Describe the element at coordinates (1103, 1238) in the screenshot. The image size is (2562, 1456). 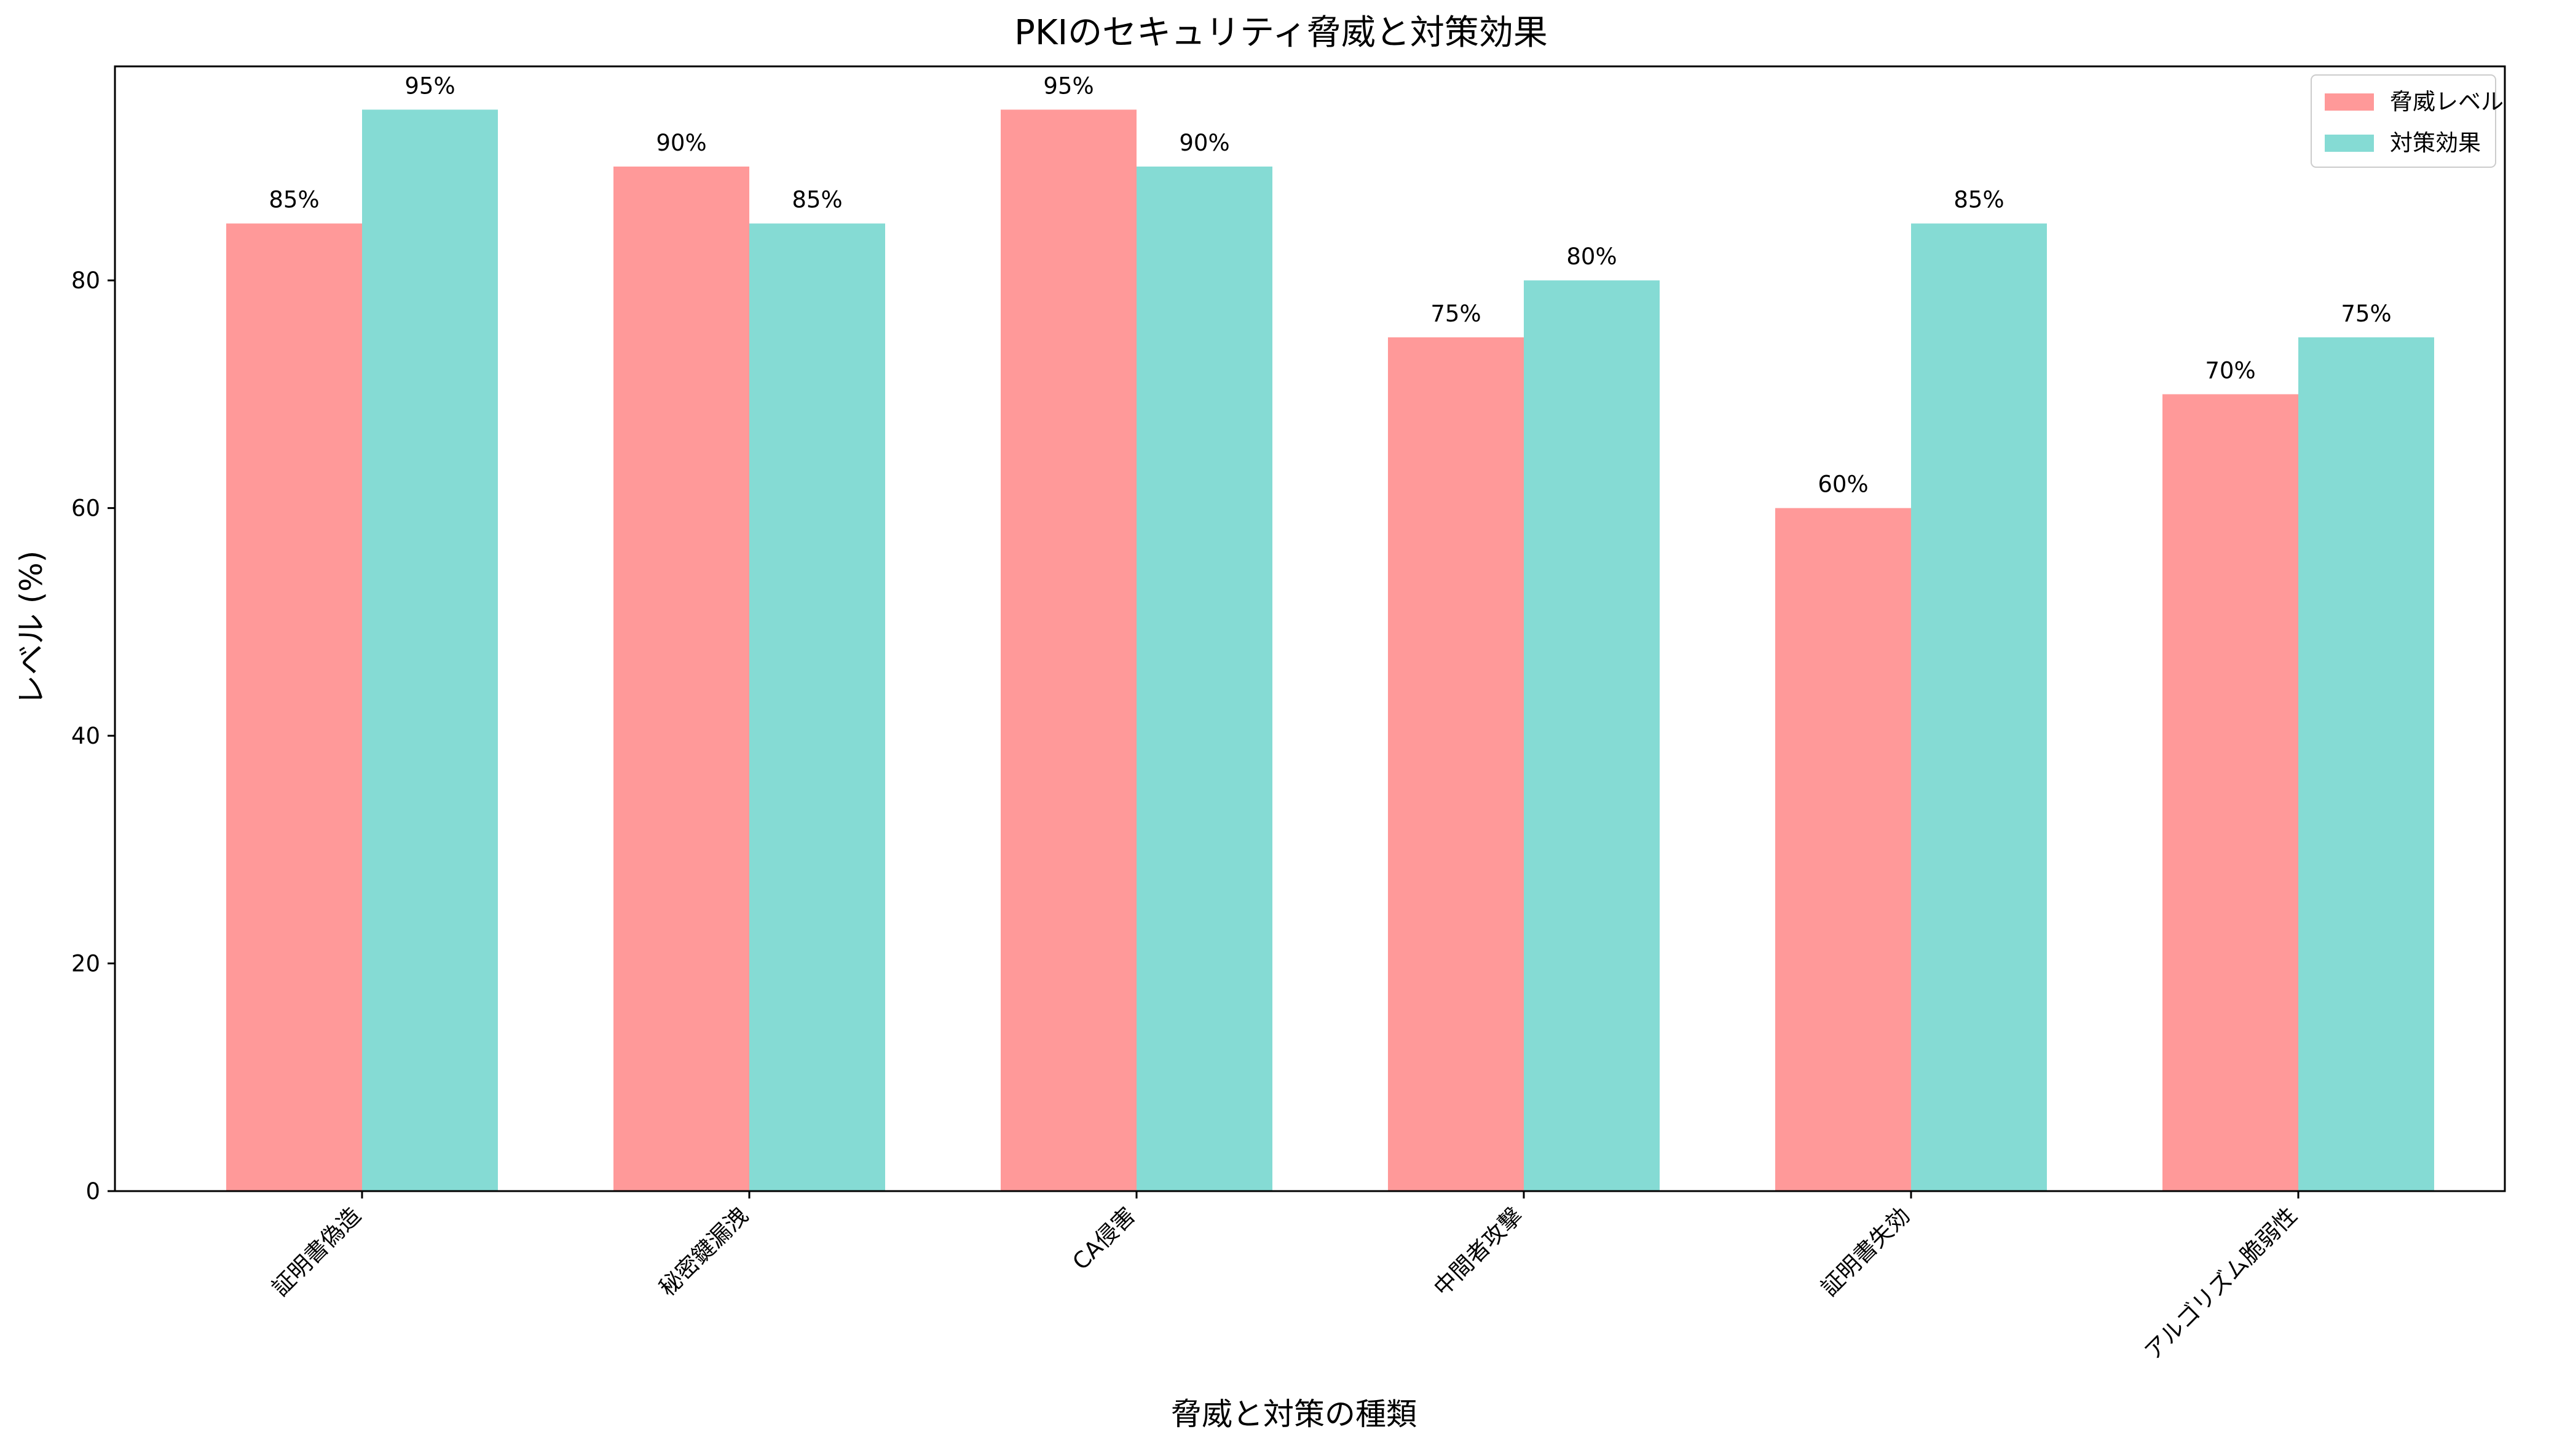
I see `x-tick-label: CA侵害` at that location.